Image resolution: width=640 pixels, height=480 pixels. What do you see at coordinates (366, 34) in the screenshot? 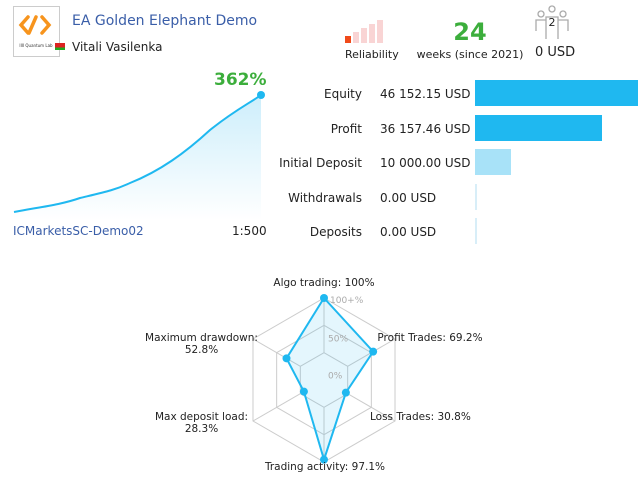
I see `reliability-icon` at bounding box center [366, 34].